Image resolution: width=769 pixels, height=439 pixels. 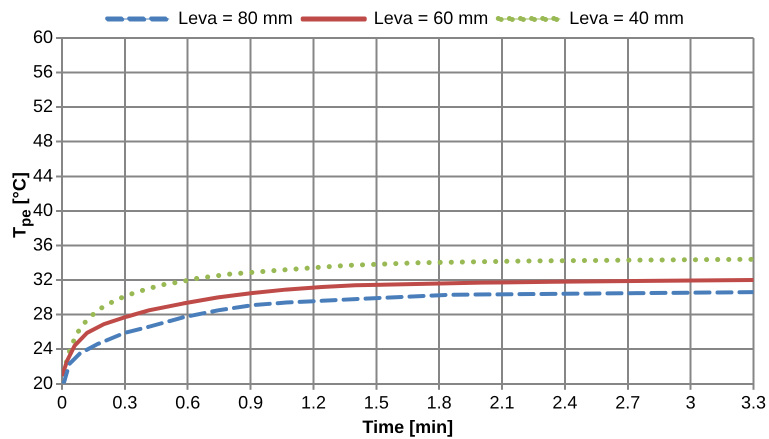 What do you see at coordinates (43, 279) in the screenshot?
I see `y-tick-label: 32` at bounding box center [43, 279].